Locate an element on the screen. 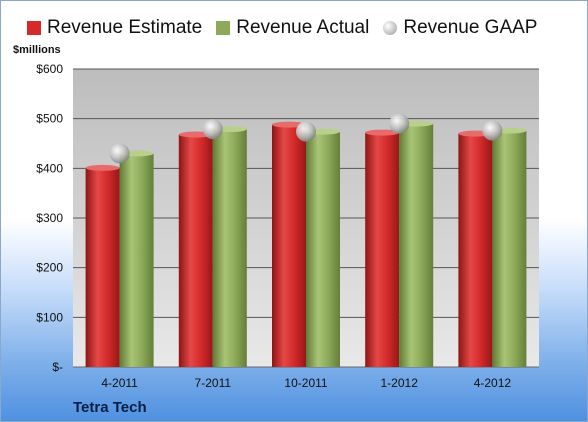  legend-item-estimate: Revenue Estimate is located at coordinates (114, 28).